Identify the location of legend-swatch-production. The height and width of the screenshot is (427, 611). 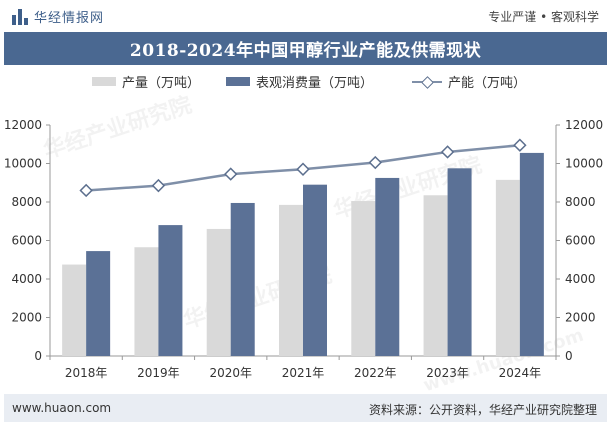
(104, 81).